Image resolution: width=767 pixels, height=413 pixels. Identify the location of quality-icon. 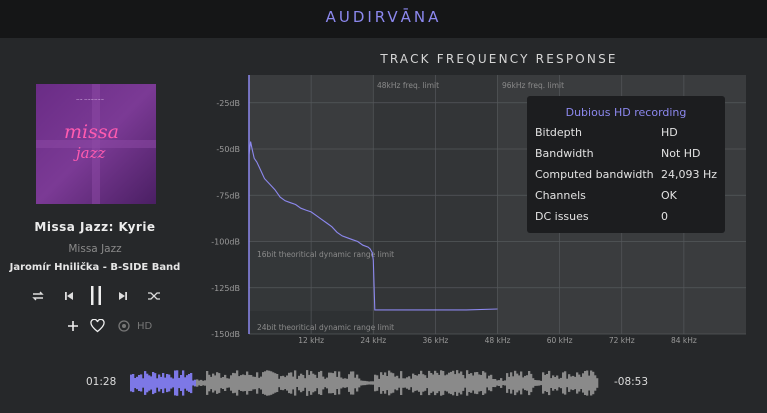
(124, 326).